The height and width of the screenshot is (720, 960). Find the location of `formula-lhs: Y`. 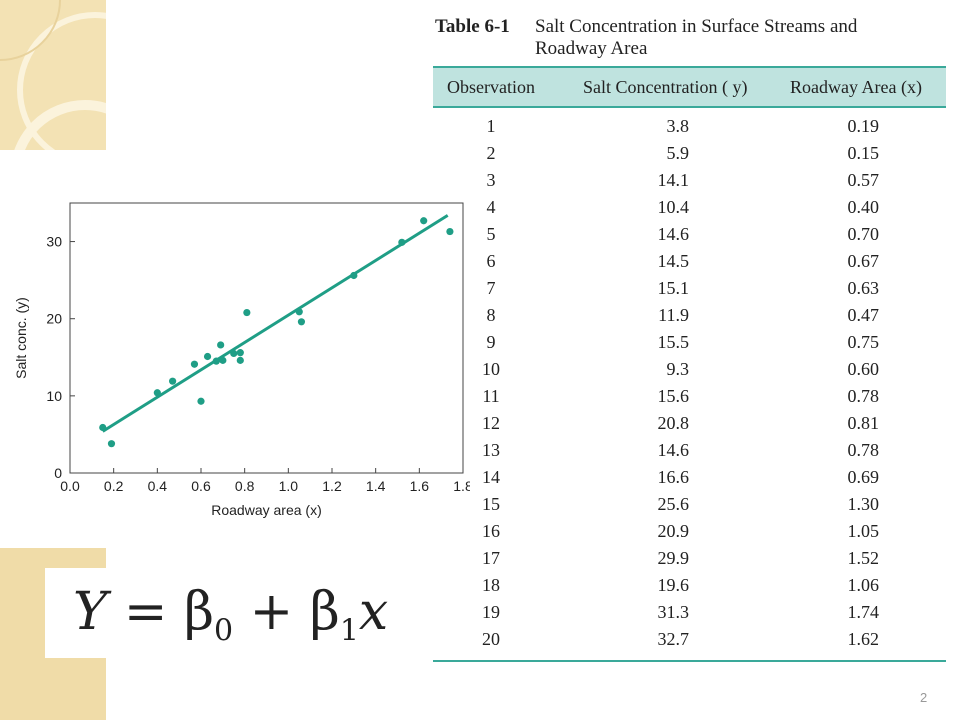

formula-lhs: Y is located at coordinates (90, 612).